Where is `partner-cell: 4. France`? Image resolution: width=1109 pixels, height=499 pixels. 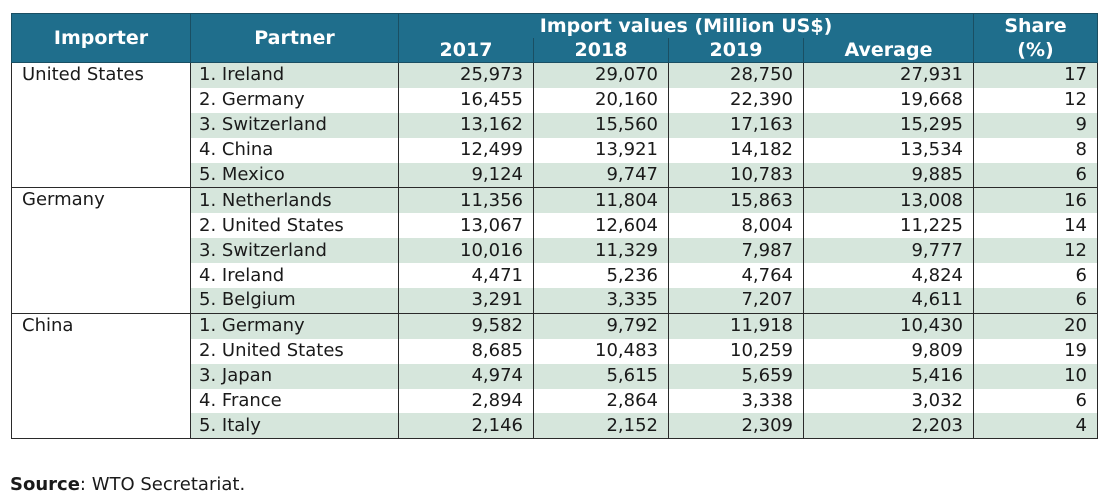 partner-cell: 4. France is located at coordinates (294, 401).